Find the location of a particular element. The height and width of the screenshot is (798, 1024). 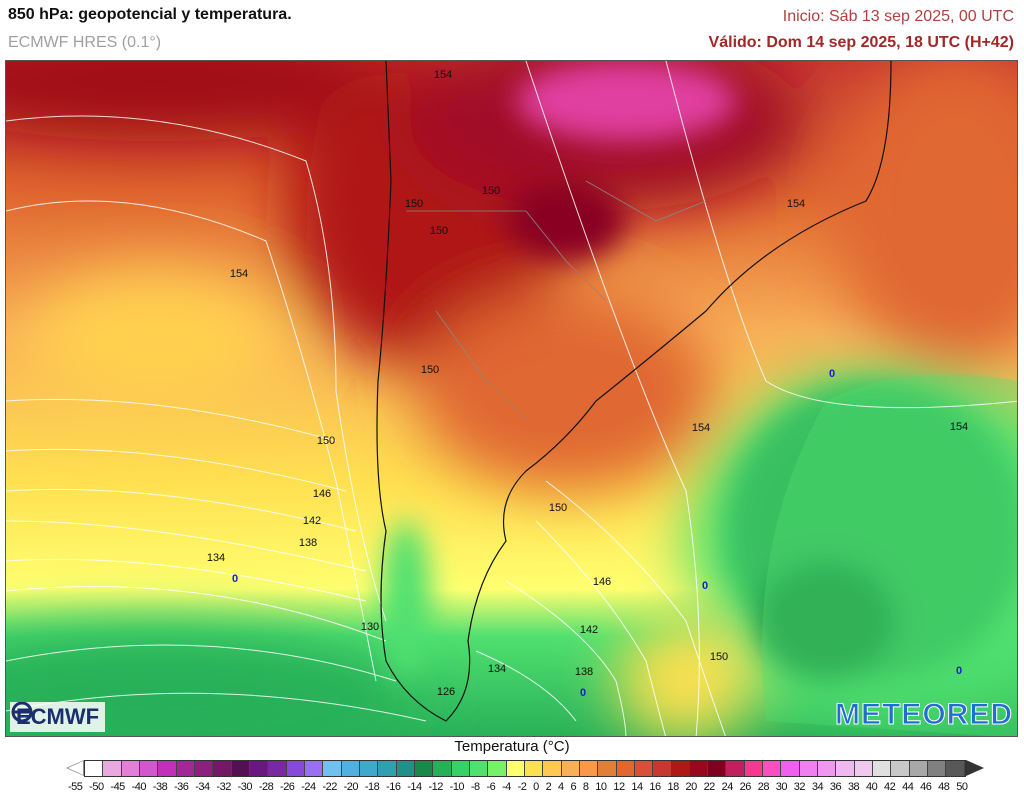

colorbar-tick: -2 is located at coordinates (522, 787).